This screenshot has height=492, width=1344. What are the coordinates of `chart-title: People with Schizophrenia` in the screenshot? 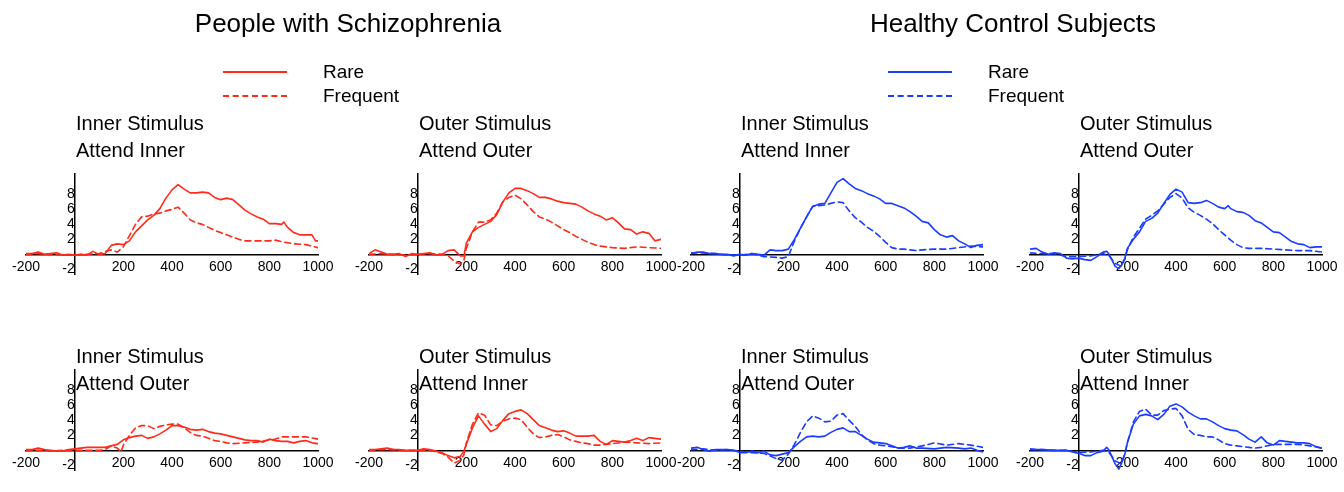 It's located at (348, 23).